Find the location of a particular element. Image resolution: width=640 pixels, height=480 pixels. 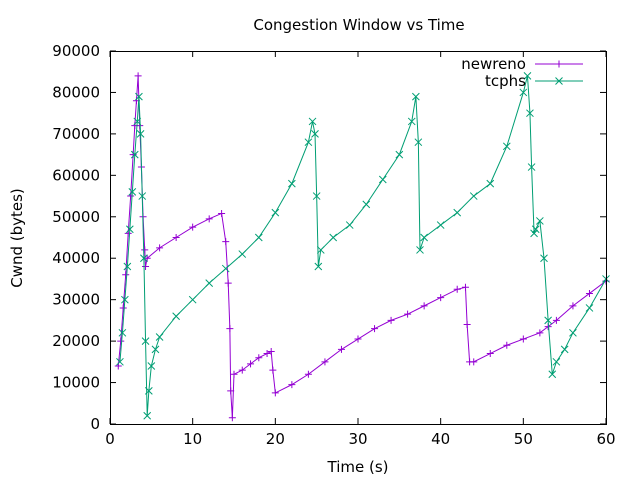

y-tick-label: 0 is located at coordinates (95, 424).